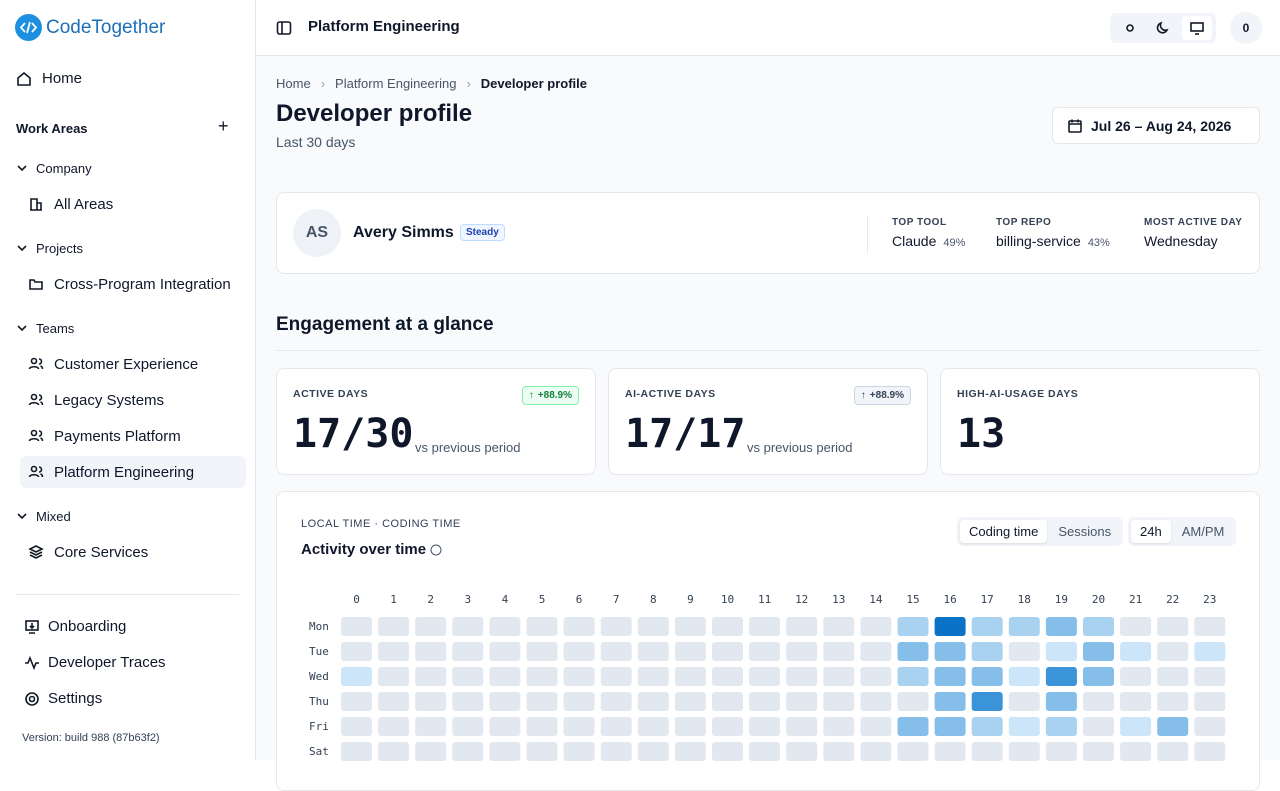  I want to click on crumb: Home, so click(293, 83).